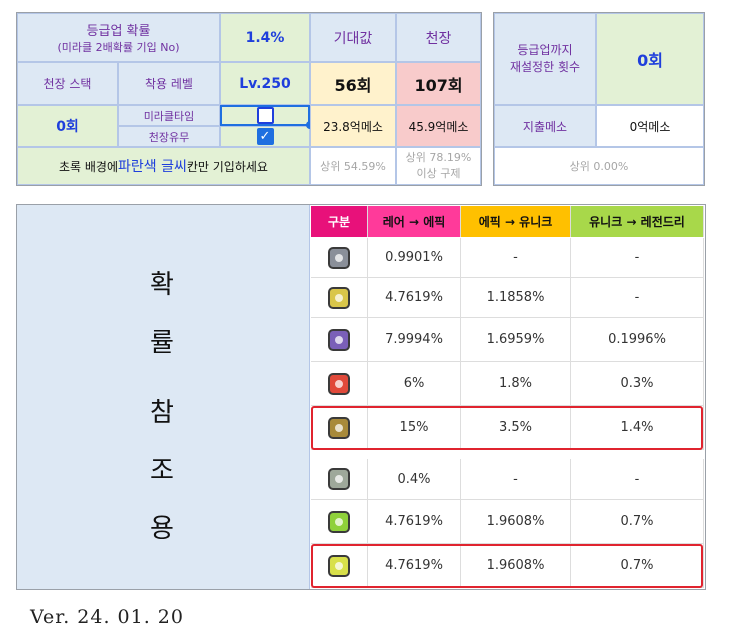 This screenshot has height=644, width=735. I want to click on table-row: 4.7619% 1.1858% -, so click(507, 298).